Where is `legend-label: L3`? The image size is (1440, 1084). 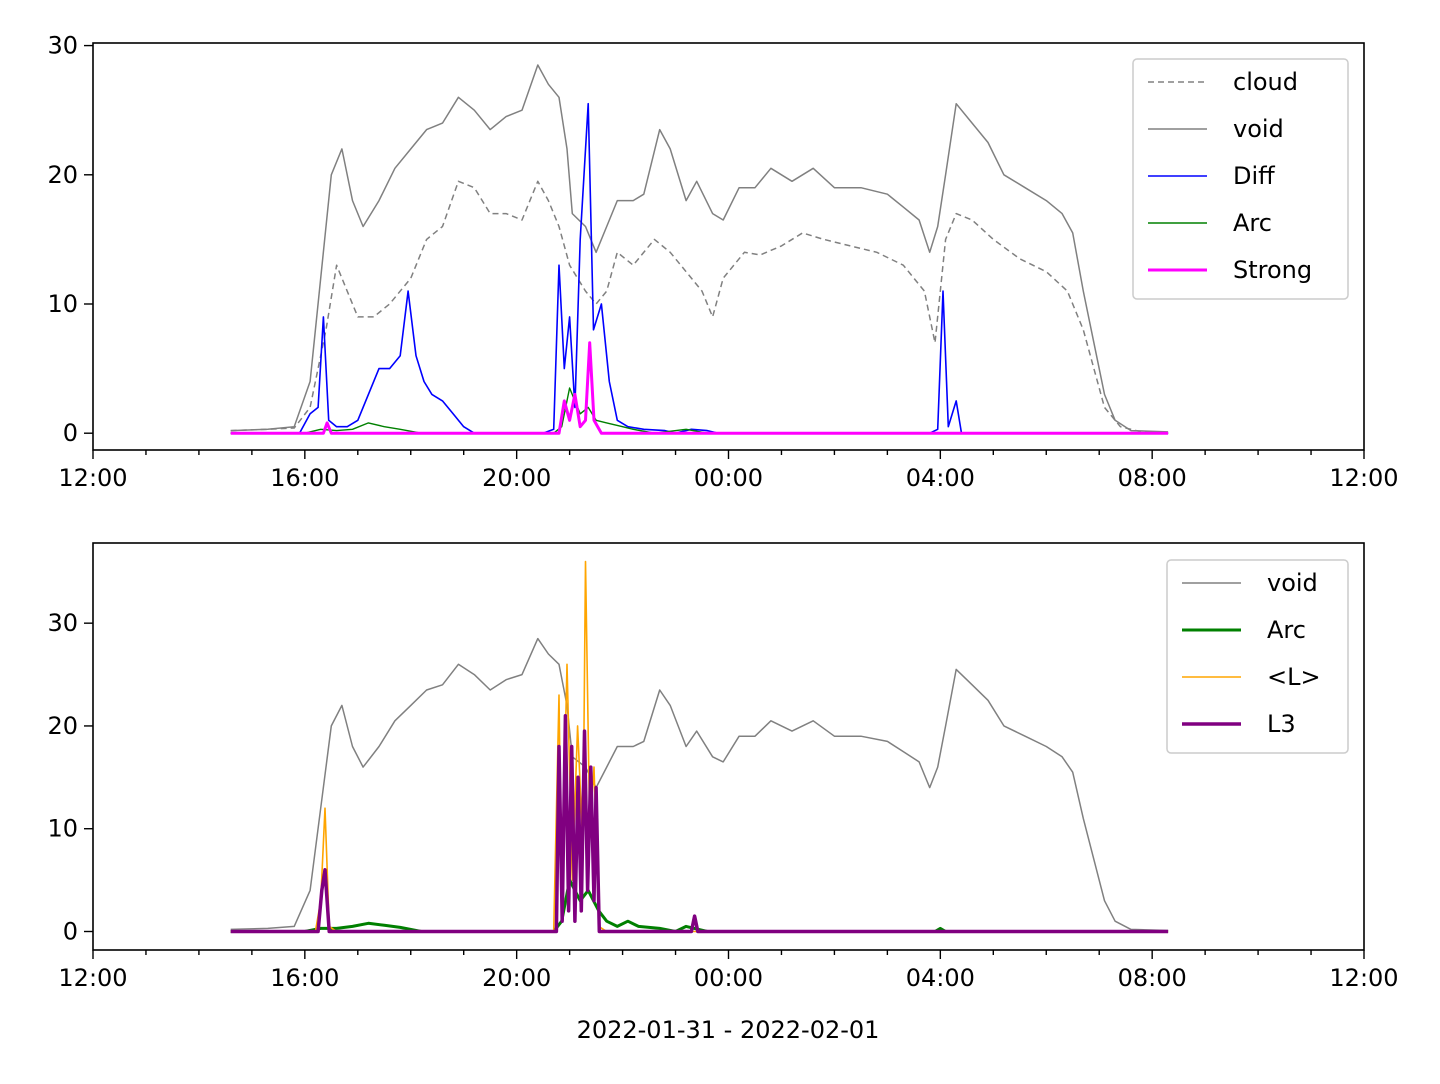
legend-label: L3 is located at coordinates (1281, 724).